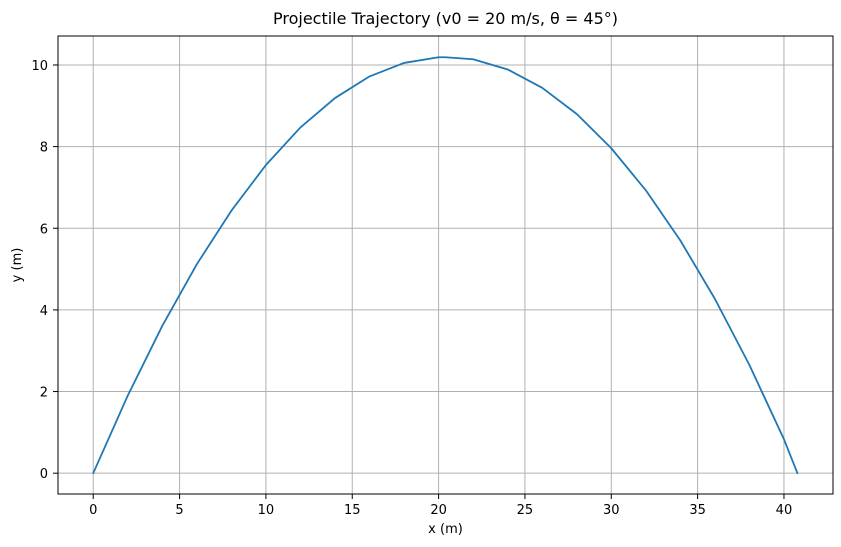 The image size is (841, 547). What do you see at coordinates (525, 510) in the screenshot?
I see `x-tick-label: 25` at bounding box center [525, 510].